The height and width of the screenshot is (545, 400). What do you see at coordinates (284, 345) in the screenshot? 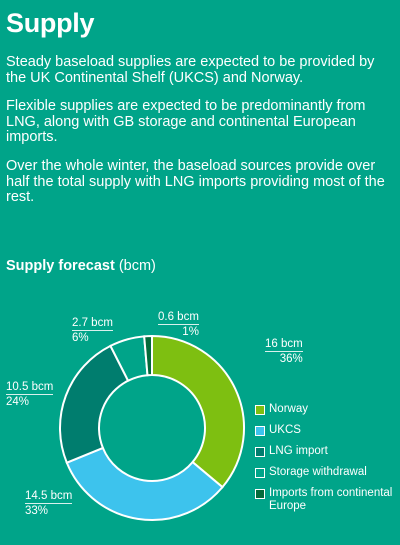
I see `label-norway-value: 16 bcm` at bounding box center [284, 345].